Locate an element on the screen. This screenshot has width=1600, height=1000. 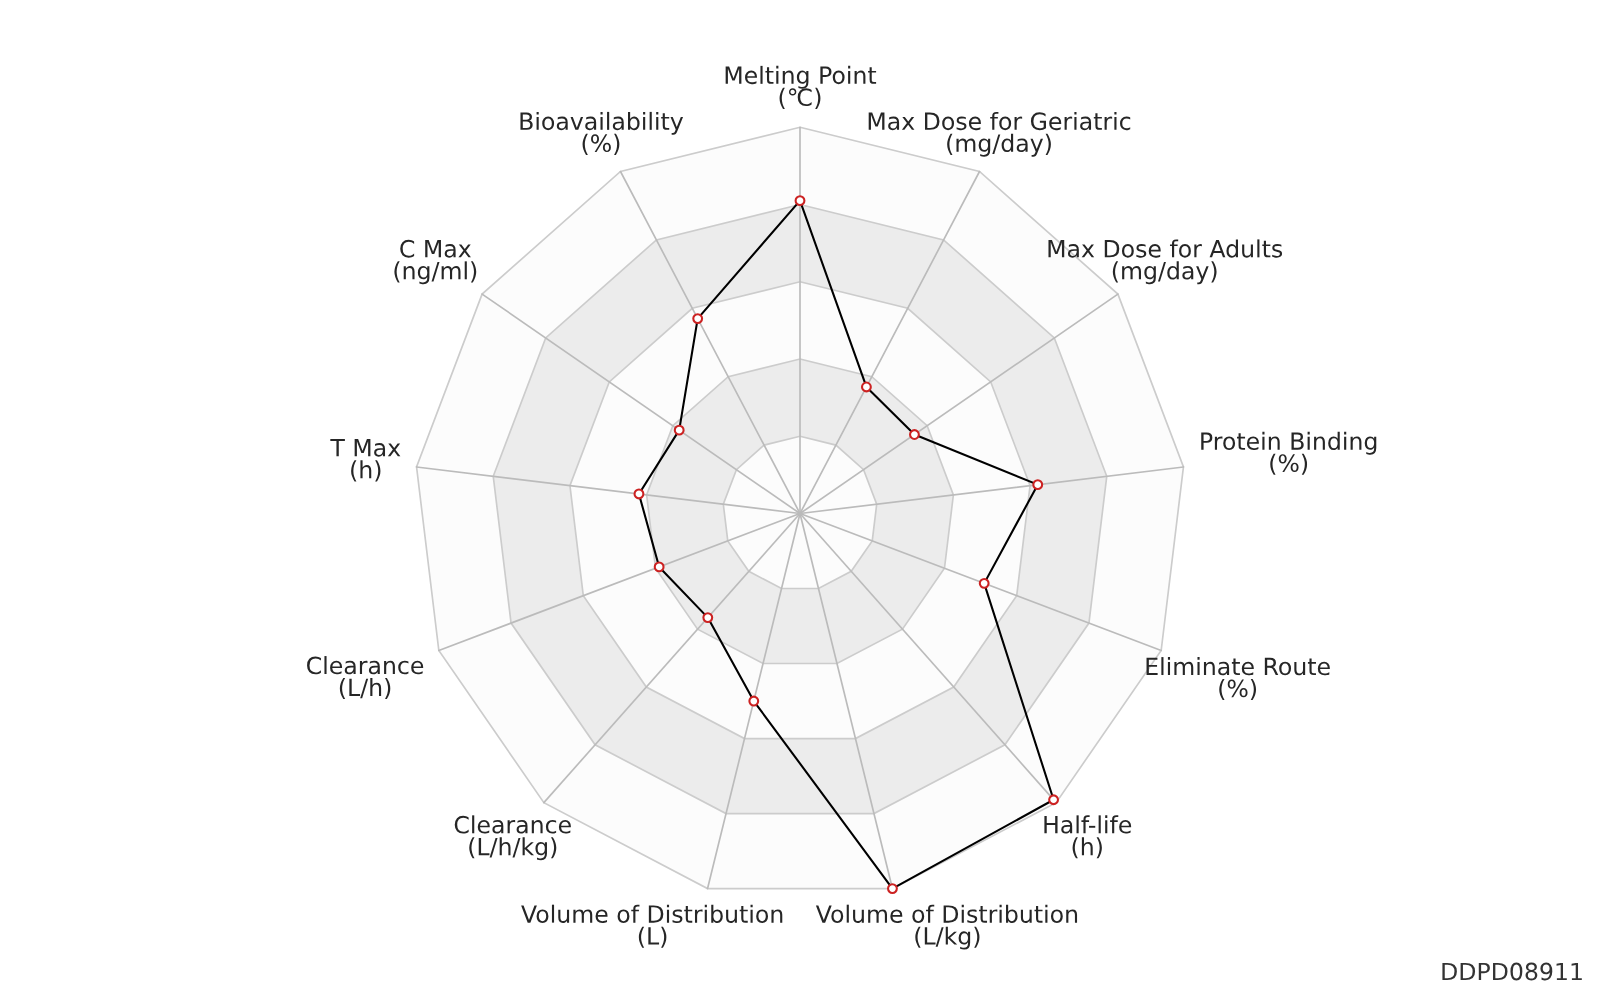
spoke-label: Bioavailability (%) is located at coordinates (602, 133).